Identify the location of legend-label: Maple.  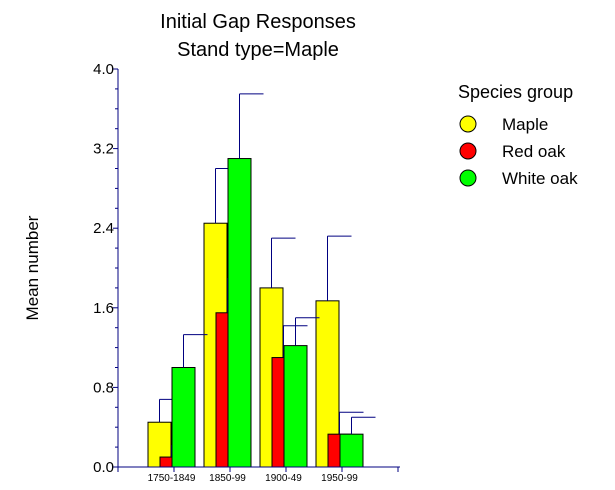
(525, 124).